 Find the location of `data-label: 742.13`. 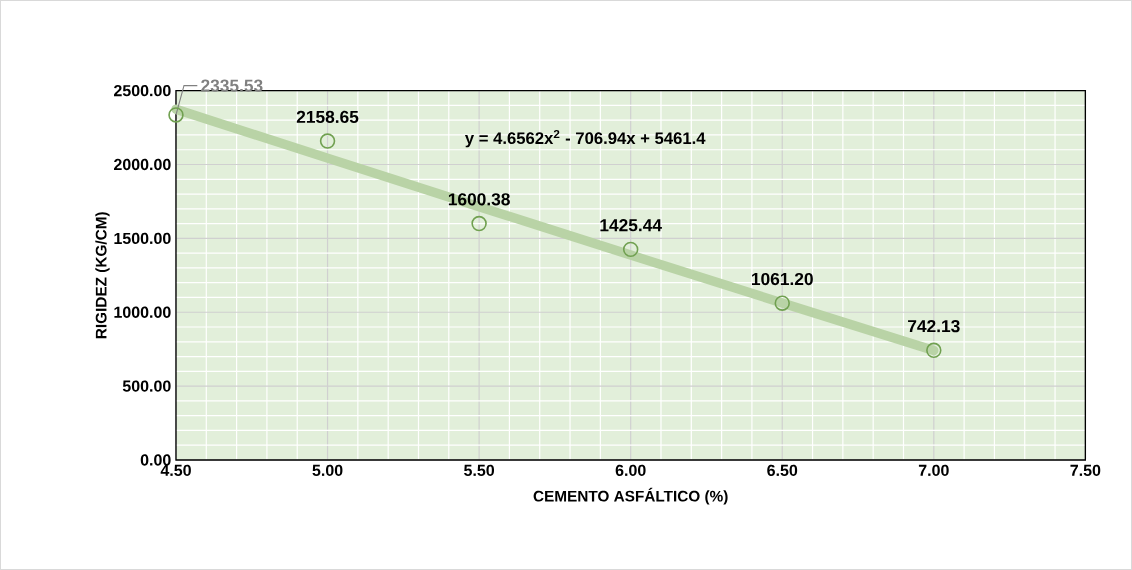

data-label: 742.13 is located at coordinates (934, 326).